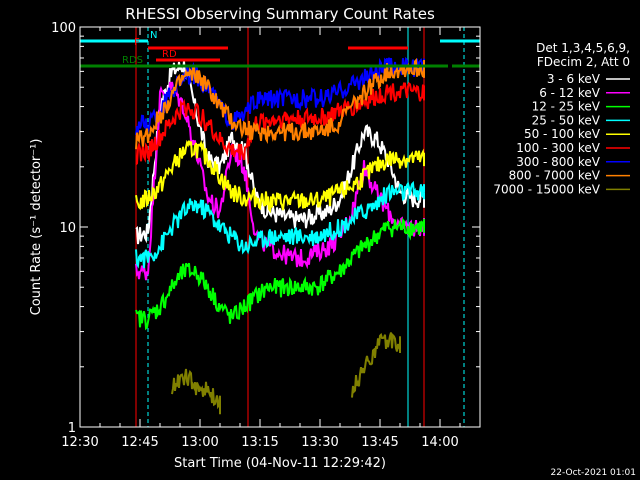 This screenshot has height=480, width=640. I want to click on legend-label: 6 - 12 keV, so click(570, 93).